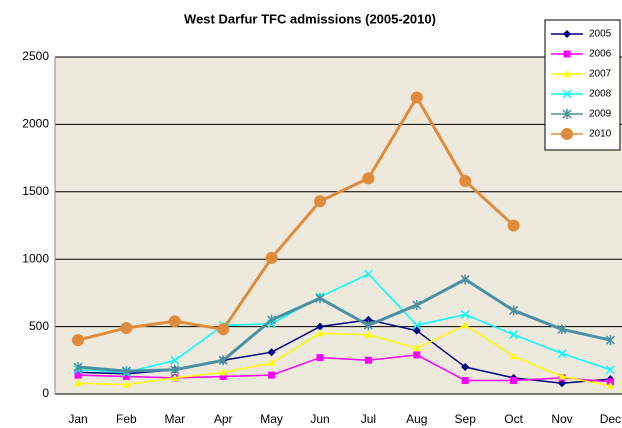  What do you see at coordinates (35, 56) in the screenshot?
I see `y-tick-label: 2500` at bounding box center [35, 56].